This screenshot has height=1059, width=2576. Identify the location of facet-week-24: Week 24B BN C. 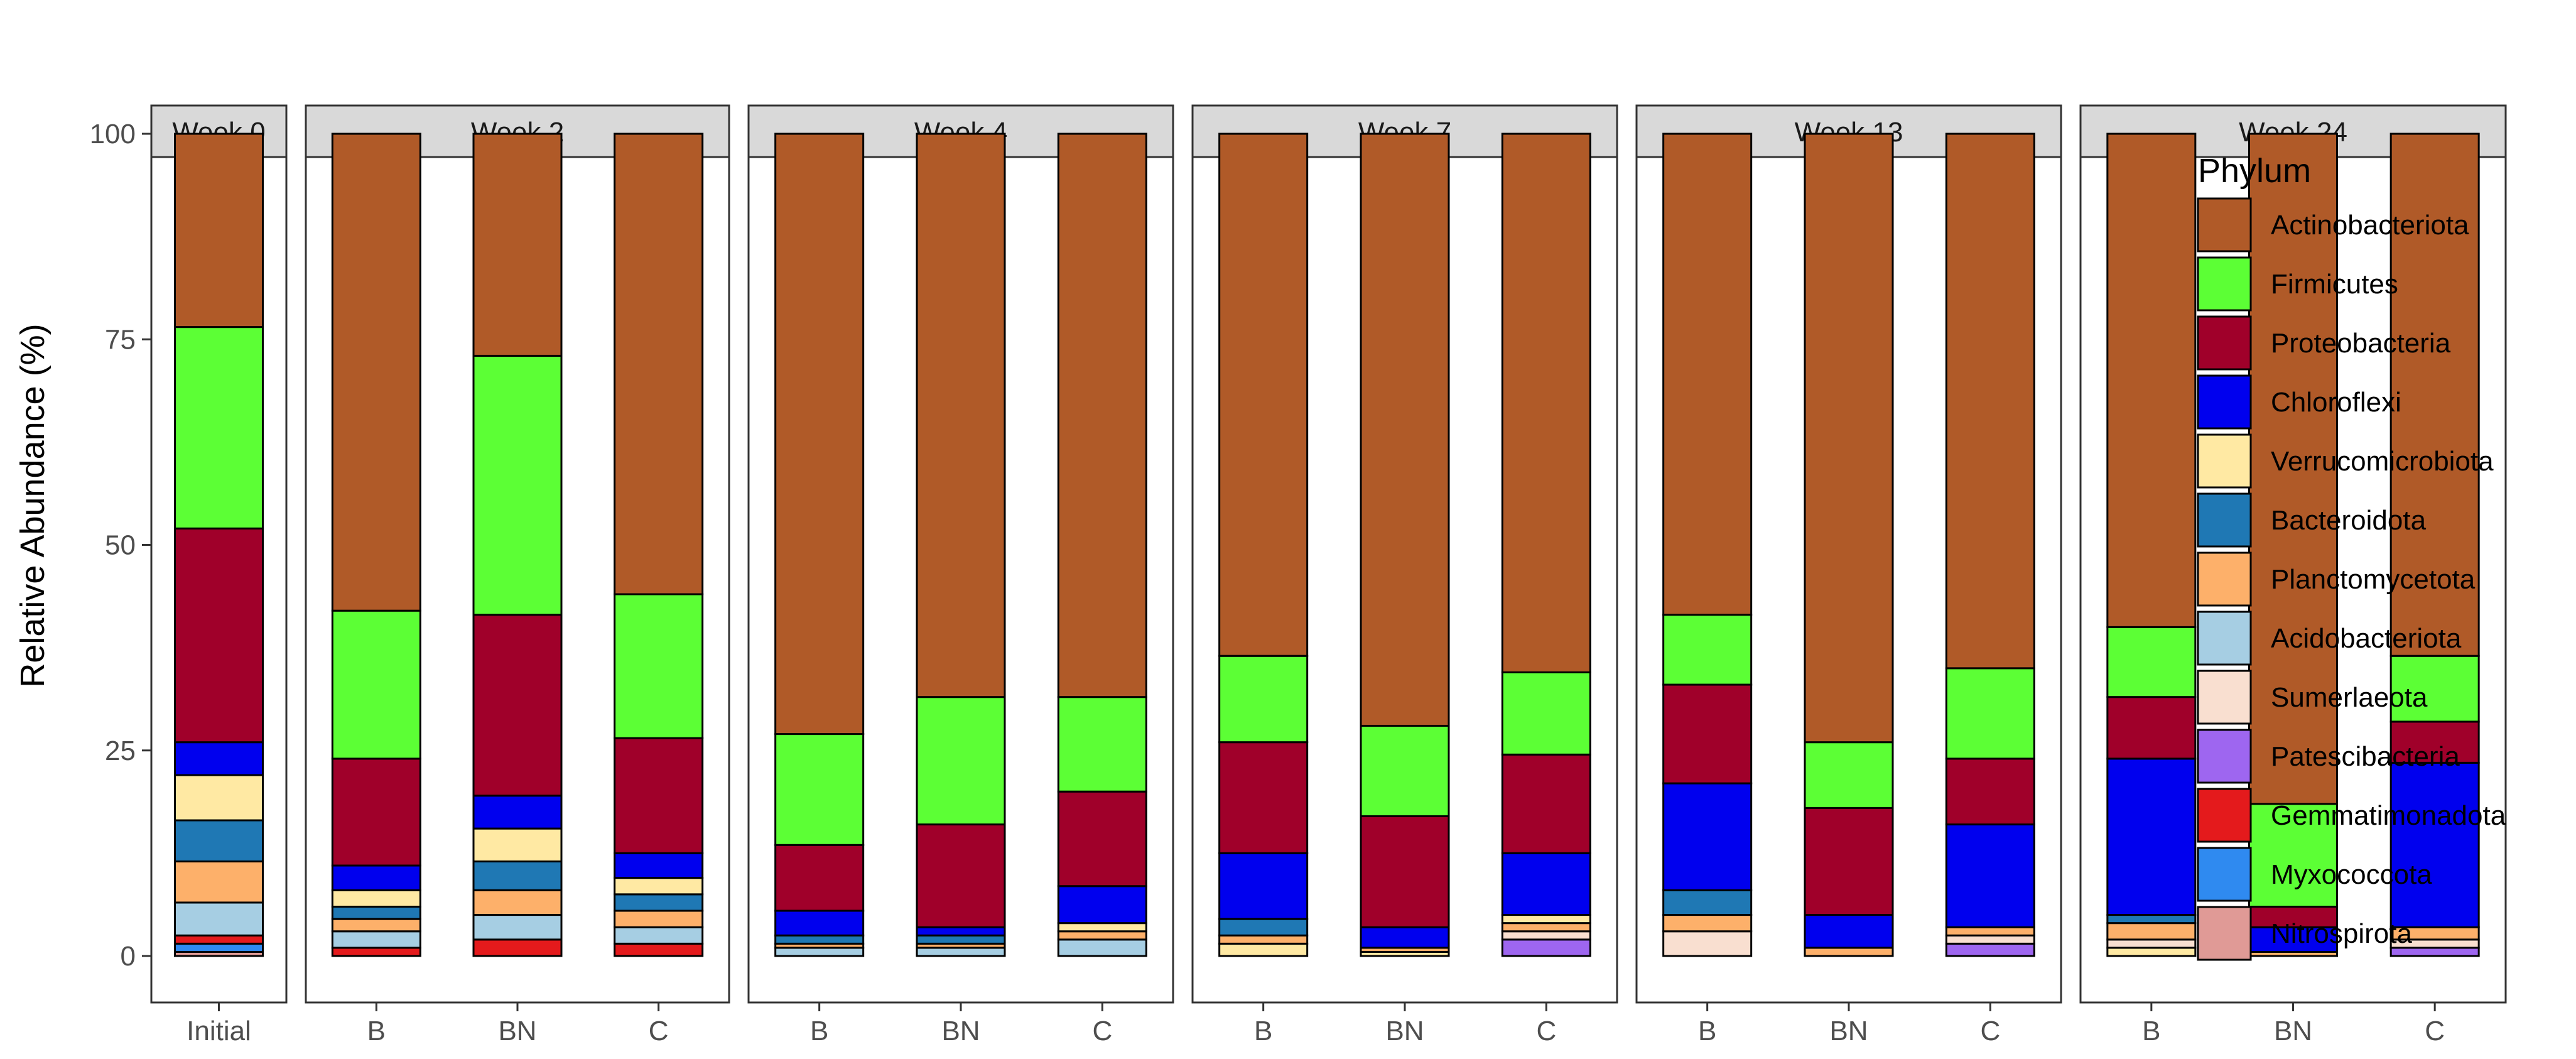
(2293, 575).